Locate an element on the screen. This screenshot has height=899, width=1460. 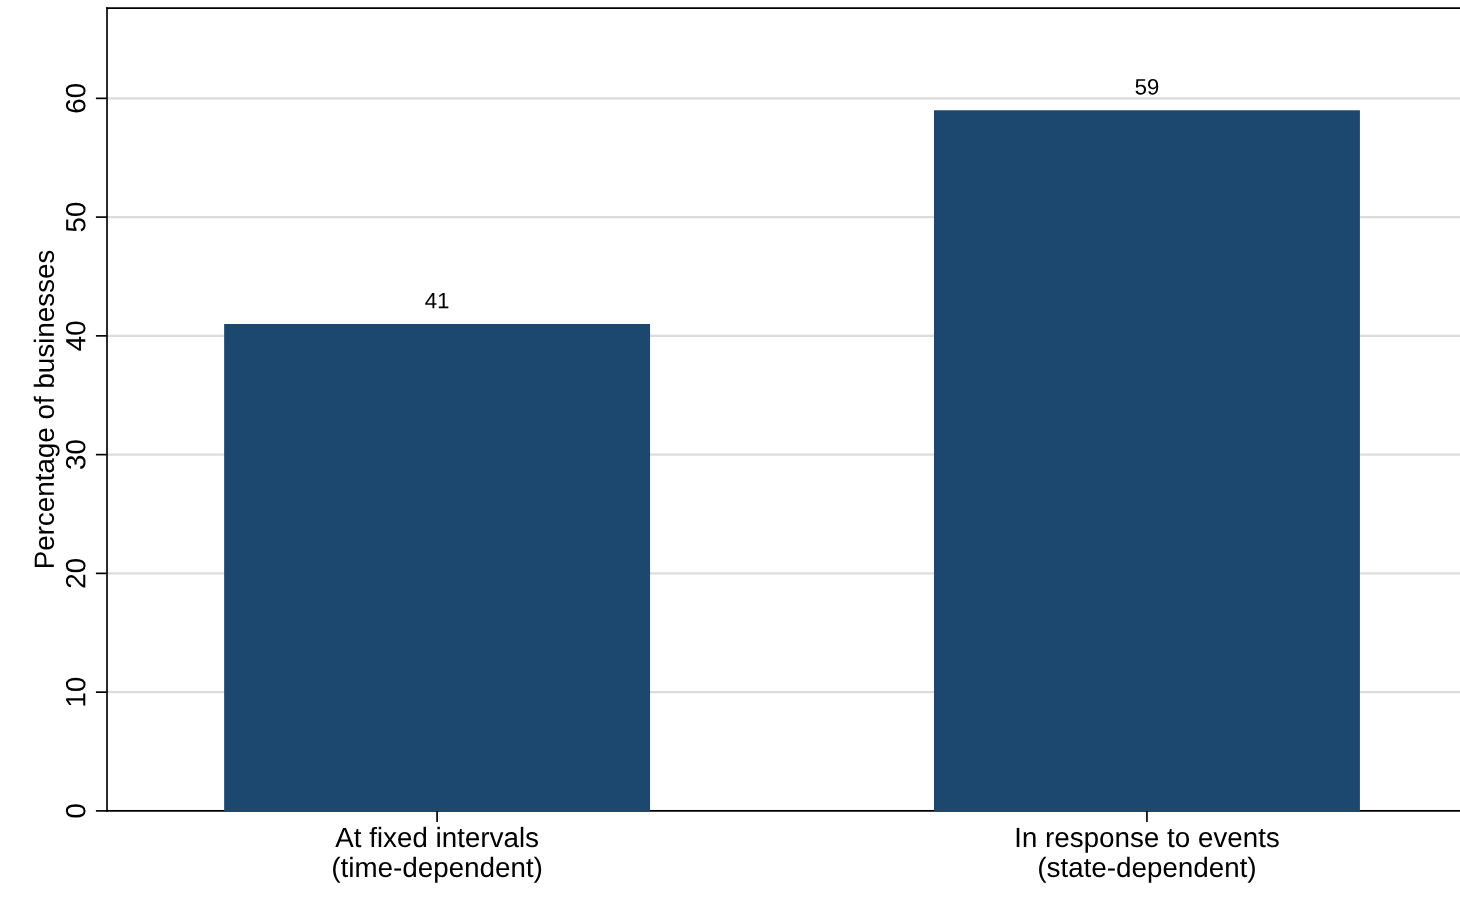
y-tick-label: 50 is located at coordinates (75, 217).